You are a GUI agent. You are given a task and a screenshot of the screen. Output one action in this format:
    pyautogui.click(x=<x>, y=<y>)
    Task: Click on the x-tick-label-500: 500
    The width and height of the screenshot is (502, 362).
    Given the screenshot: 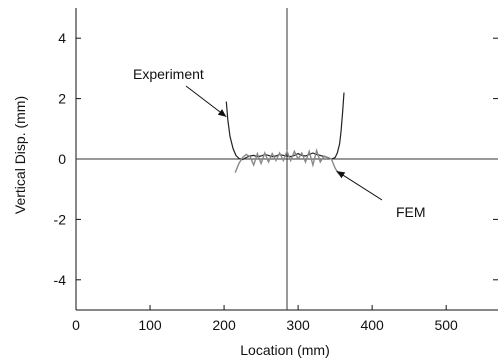 What is the action you would take?
    pyautogui.click(x=446, y=325)
    